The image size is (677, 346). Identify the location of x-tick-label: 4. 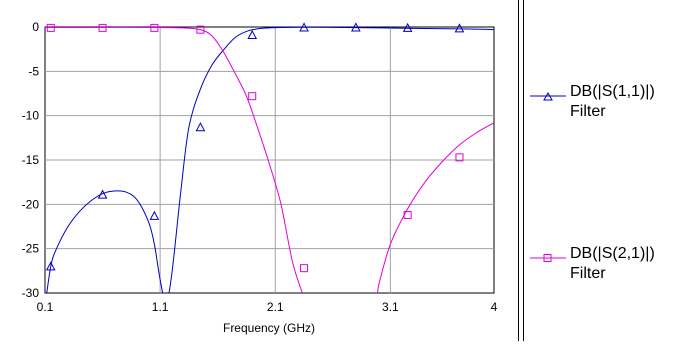
(494, 307).